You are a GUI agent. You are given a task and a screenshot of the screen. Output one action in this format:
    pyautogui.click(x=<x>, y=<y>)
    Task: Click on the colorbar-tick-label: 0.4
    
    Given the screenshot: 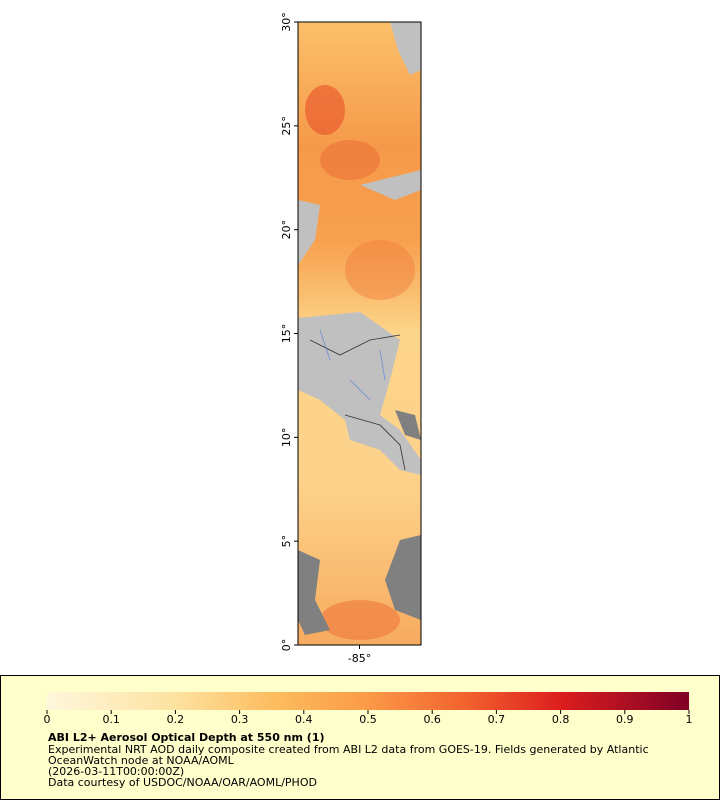 What is the action you would take?
    pyautogui.click(x=304, y=719)
    